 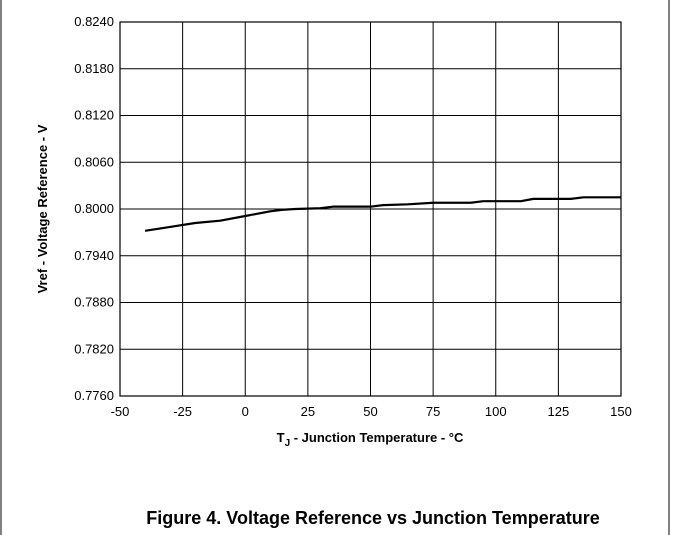 I want to click on x-tick-label: 75, so click(x=433, y=411).